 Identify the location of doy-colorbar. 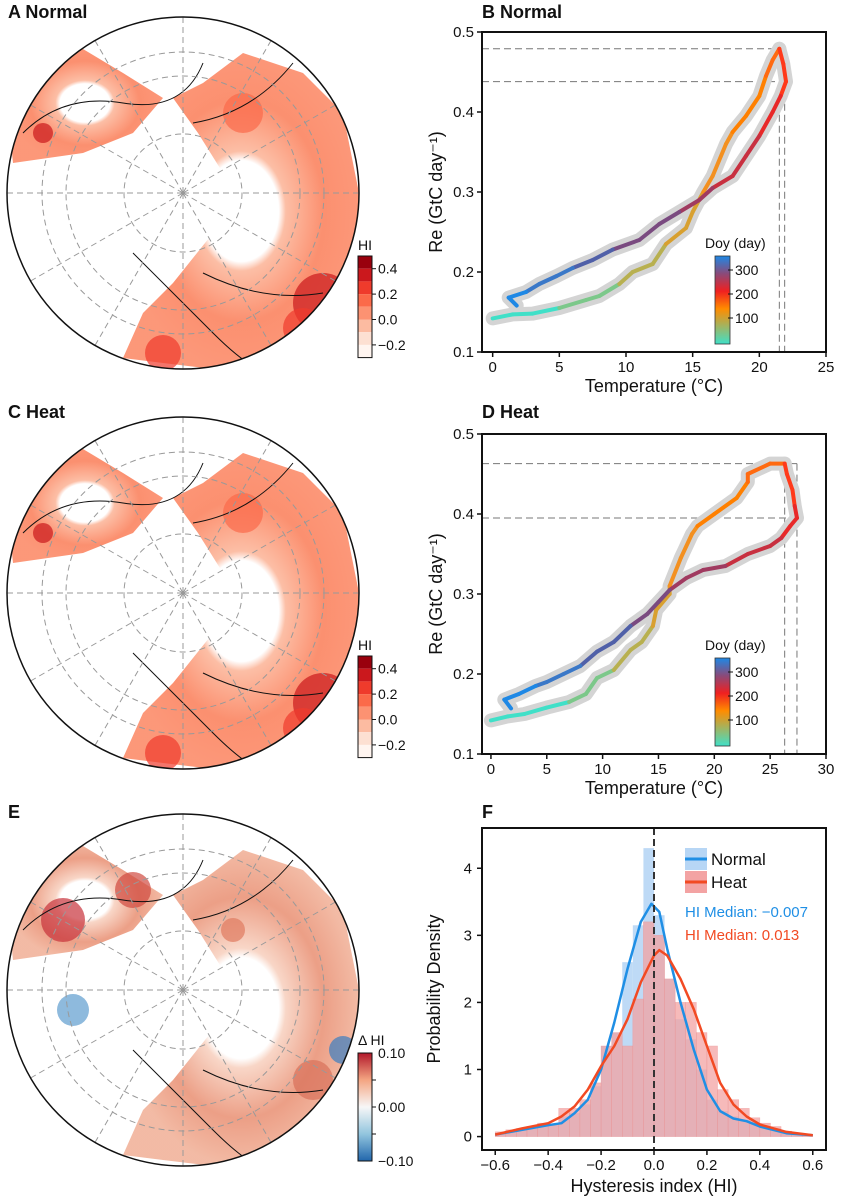
(722, 300).